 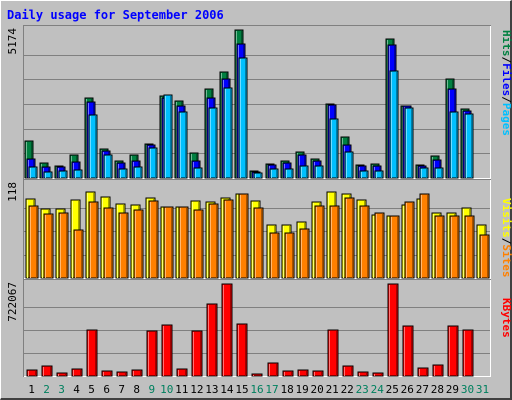 I want to click on x-tick-label: 23, so click(x=362, y=389).